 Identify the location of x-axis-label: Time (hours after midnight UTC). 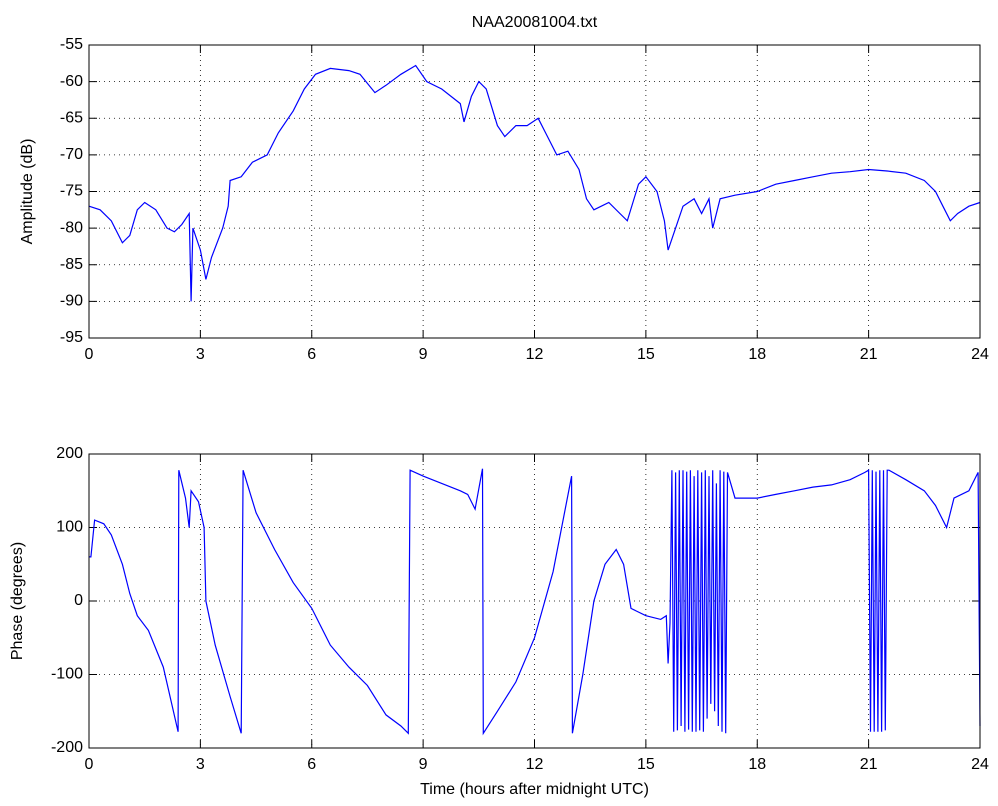
(534, 789).